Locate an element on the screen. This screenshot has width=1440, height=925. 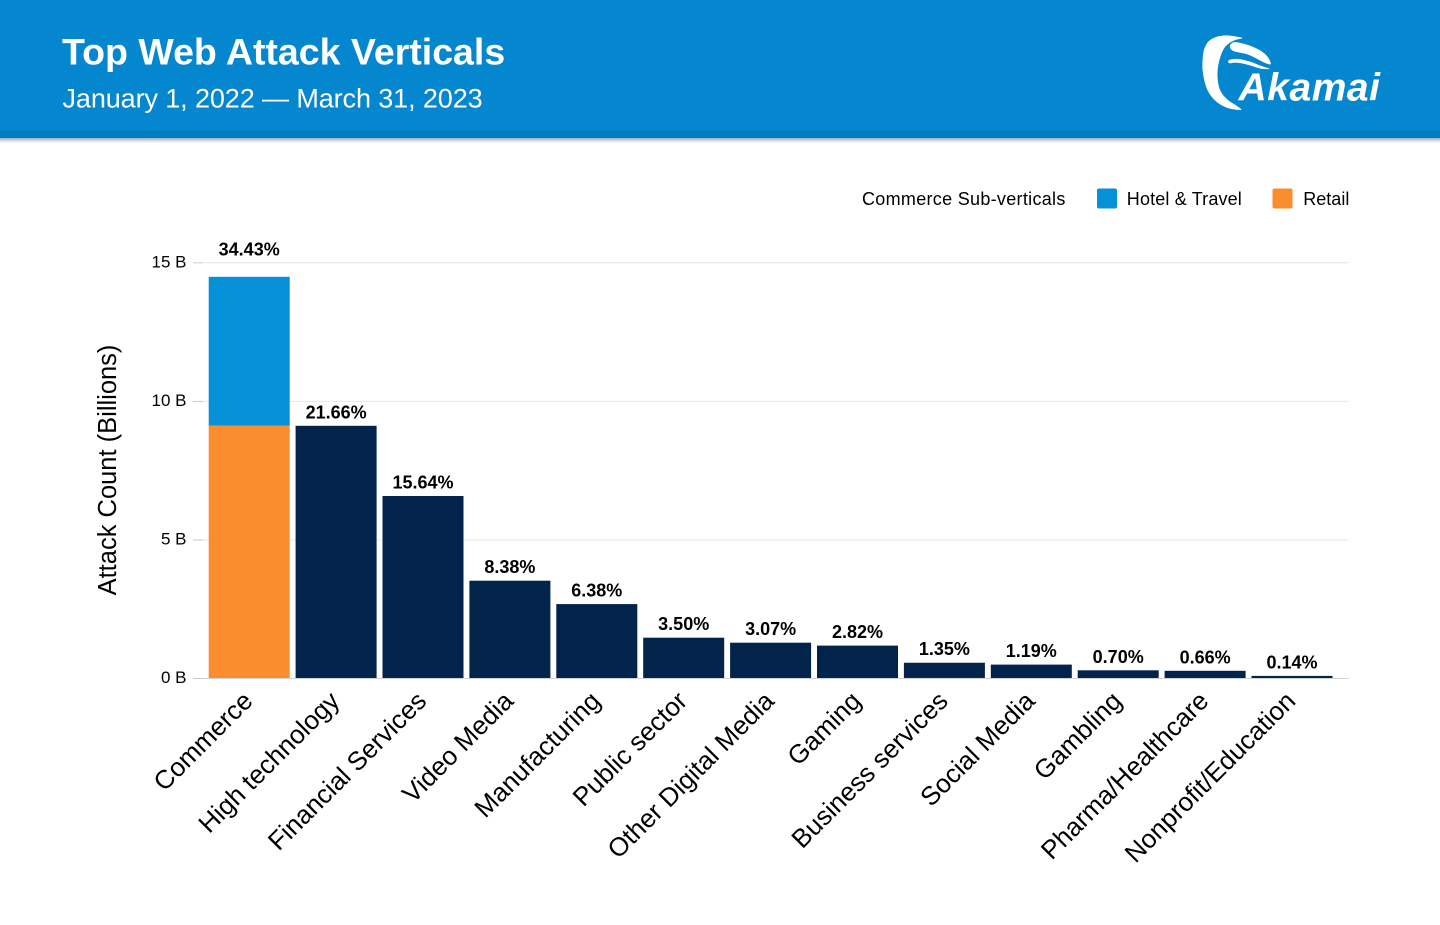
svg-text: 8.38% is located at coordinates (509, 567).